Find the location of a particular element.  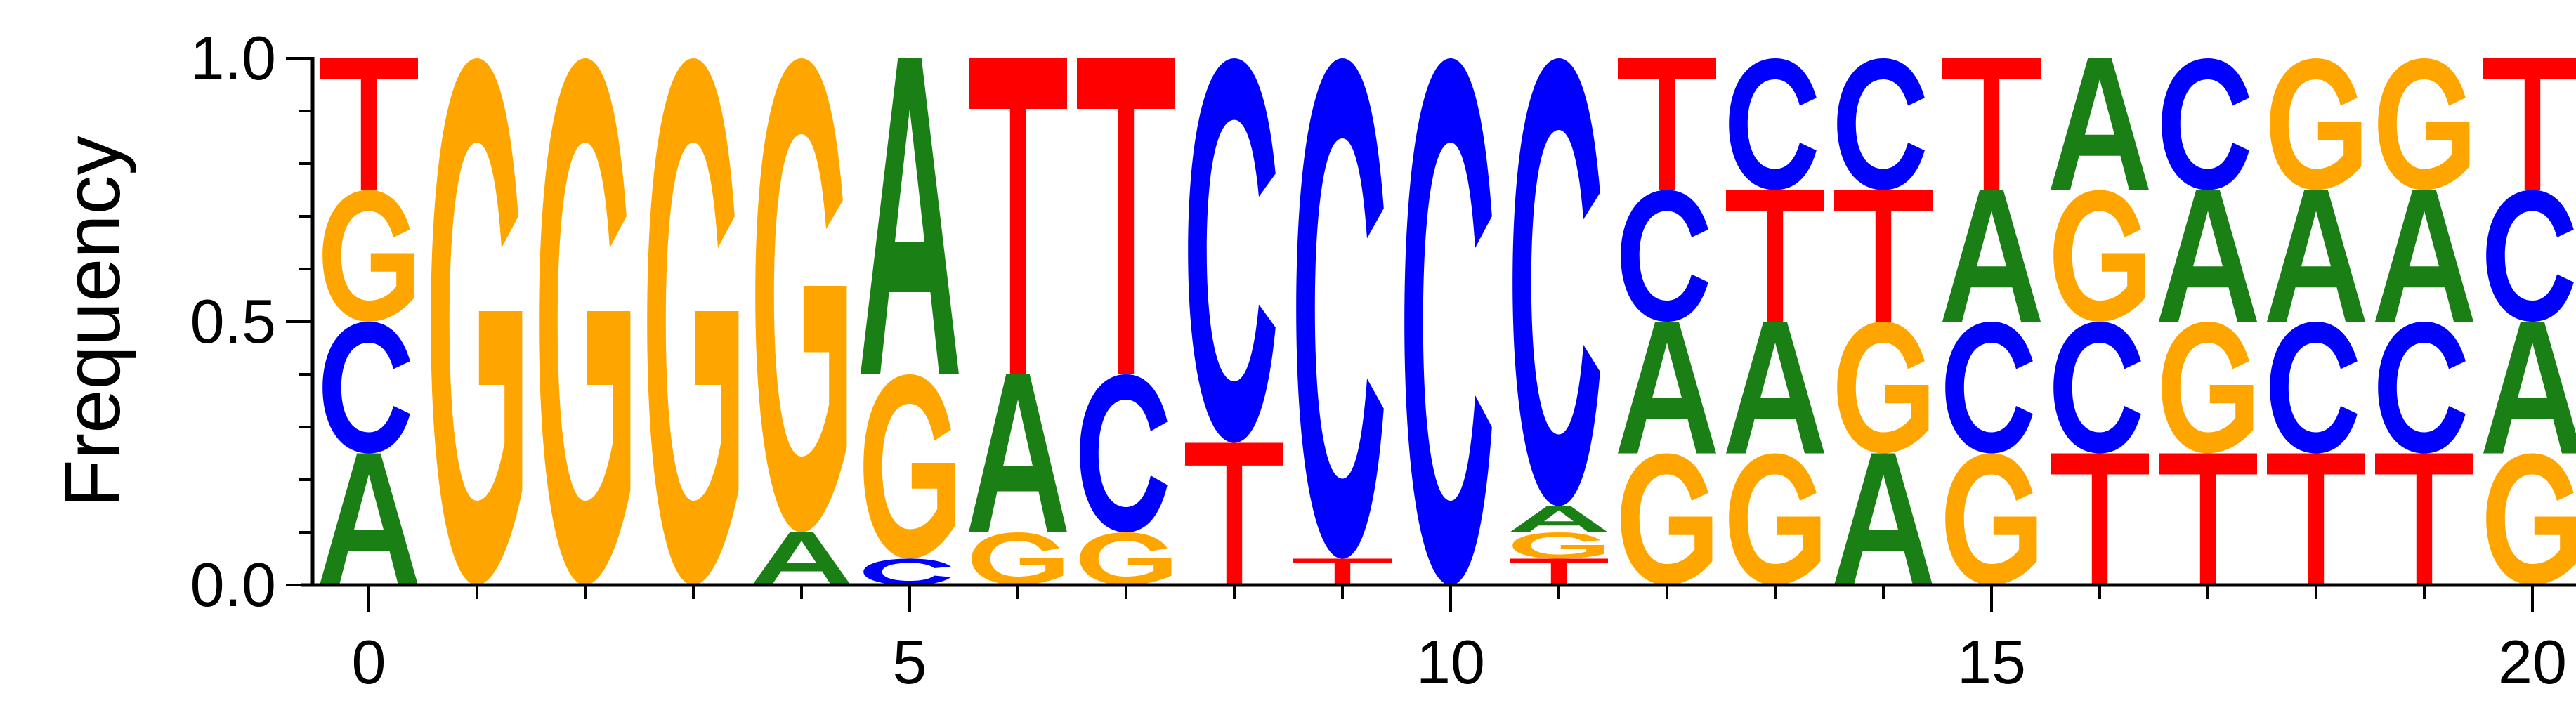

y-tick-label: 0.0 is located at coordinates (233, 584).